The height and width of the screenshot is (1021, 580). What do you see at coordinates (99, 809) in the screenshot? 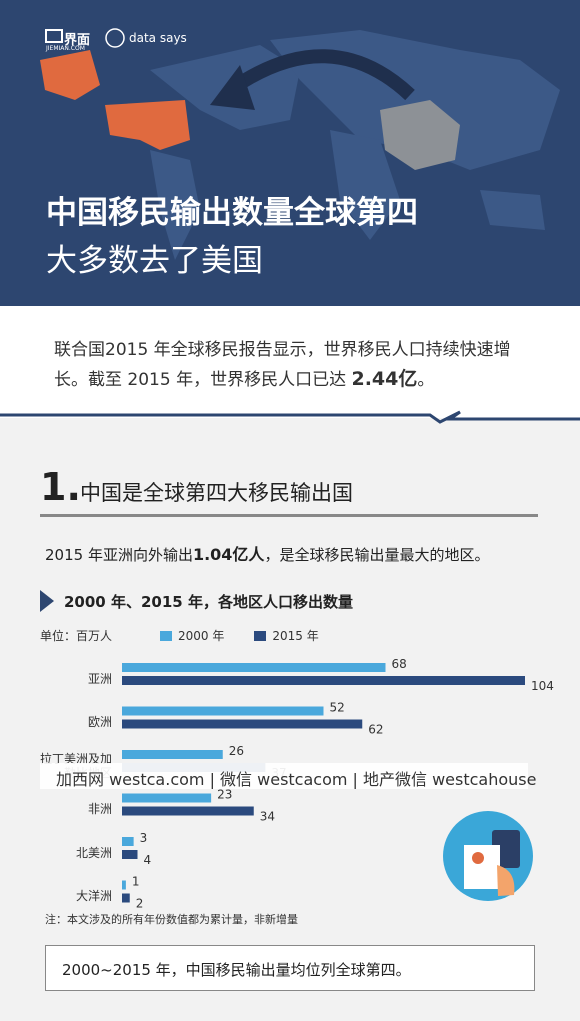
I see `category-label: 非洲` at bounding box center [99, 809].